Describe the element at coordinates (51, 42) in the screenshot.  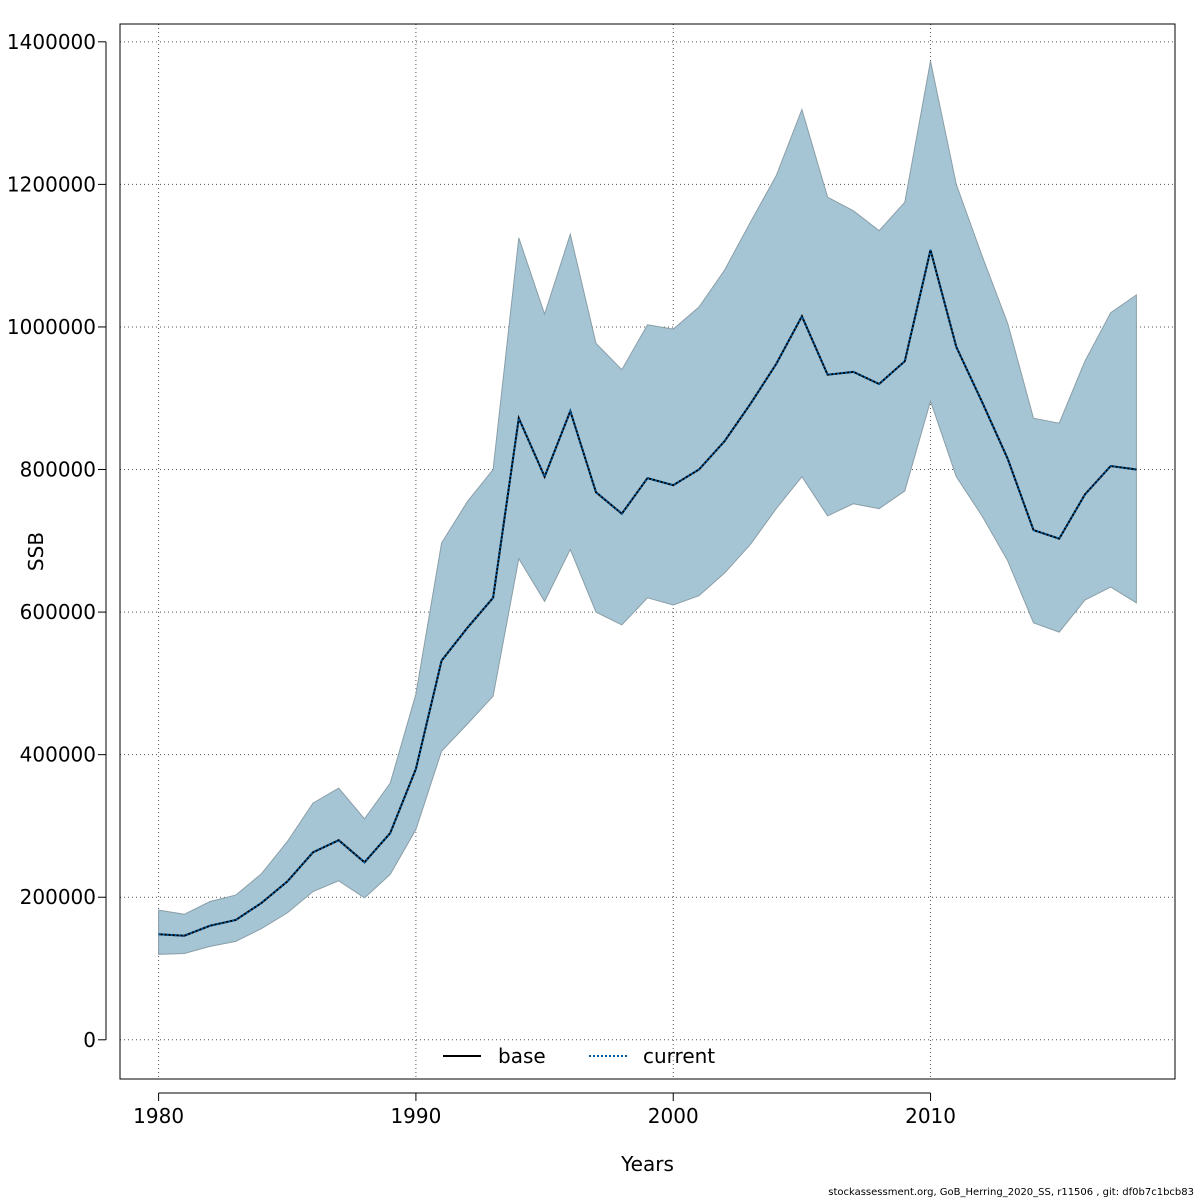
I see `y-tick-label: 1400000` at that location.